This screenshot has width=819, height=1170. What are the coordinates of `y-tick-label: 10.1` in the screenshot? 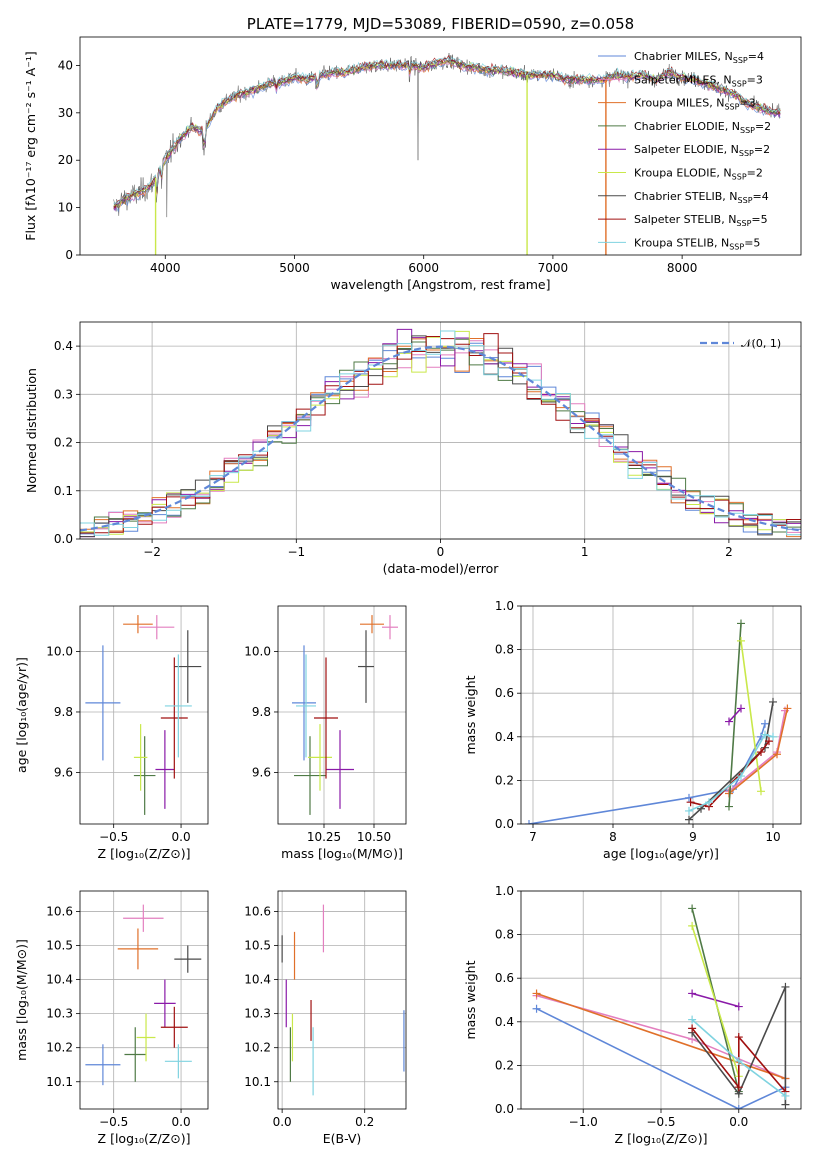 It's located at (257, 1082).